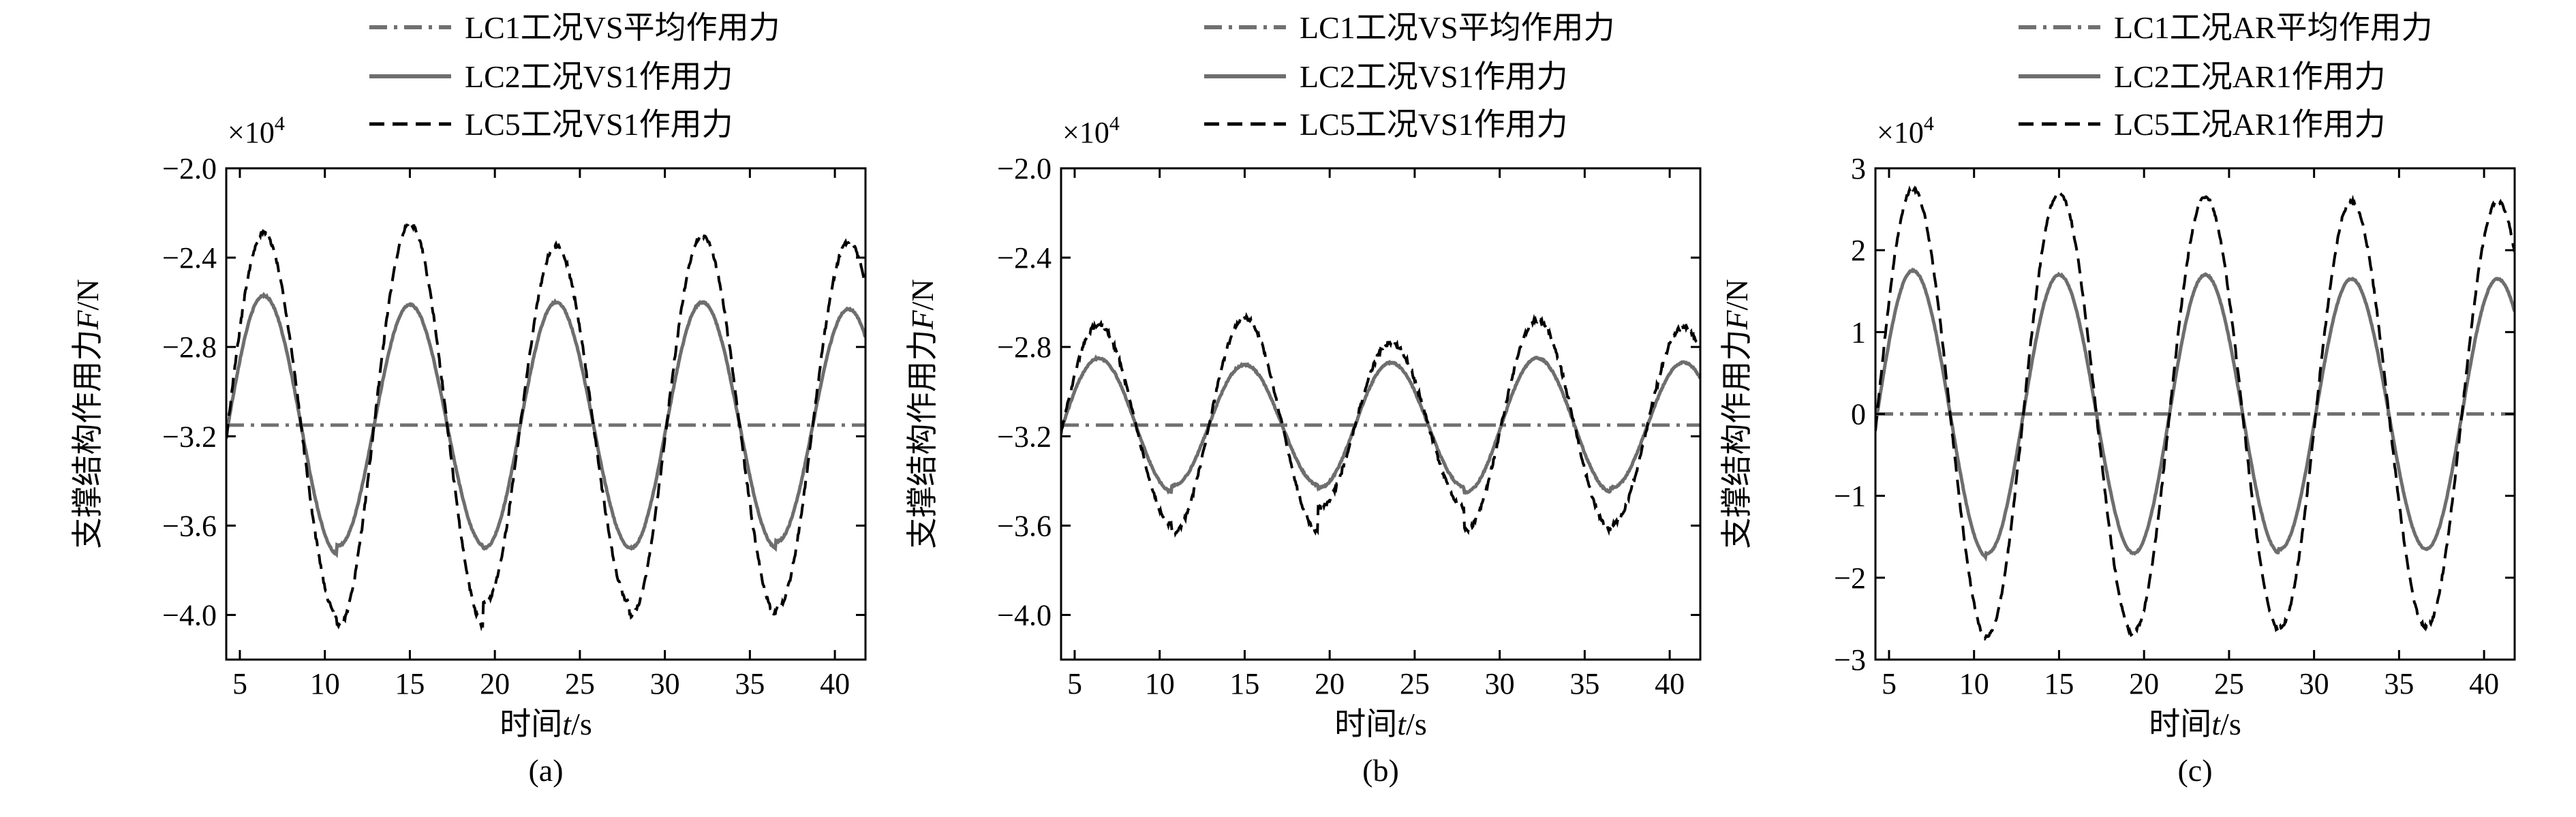 This screenshot has width=2576, height=817. What do you see at coordinates (1850, 660) in the screenshot?
I see `y-tick-label: −3` at bounding box center [1850, 660].